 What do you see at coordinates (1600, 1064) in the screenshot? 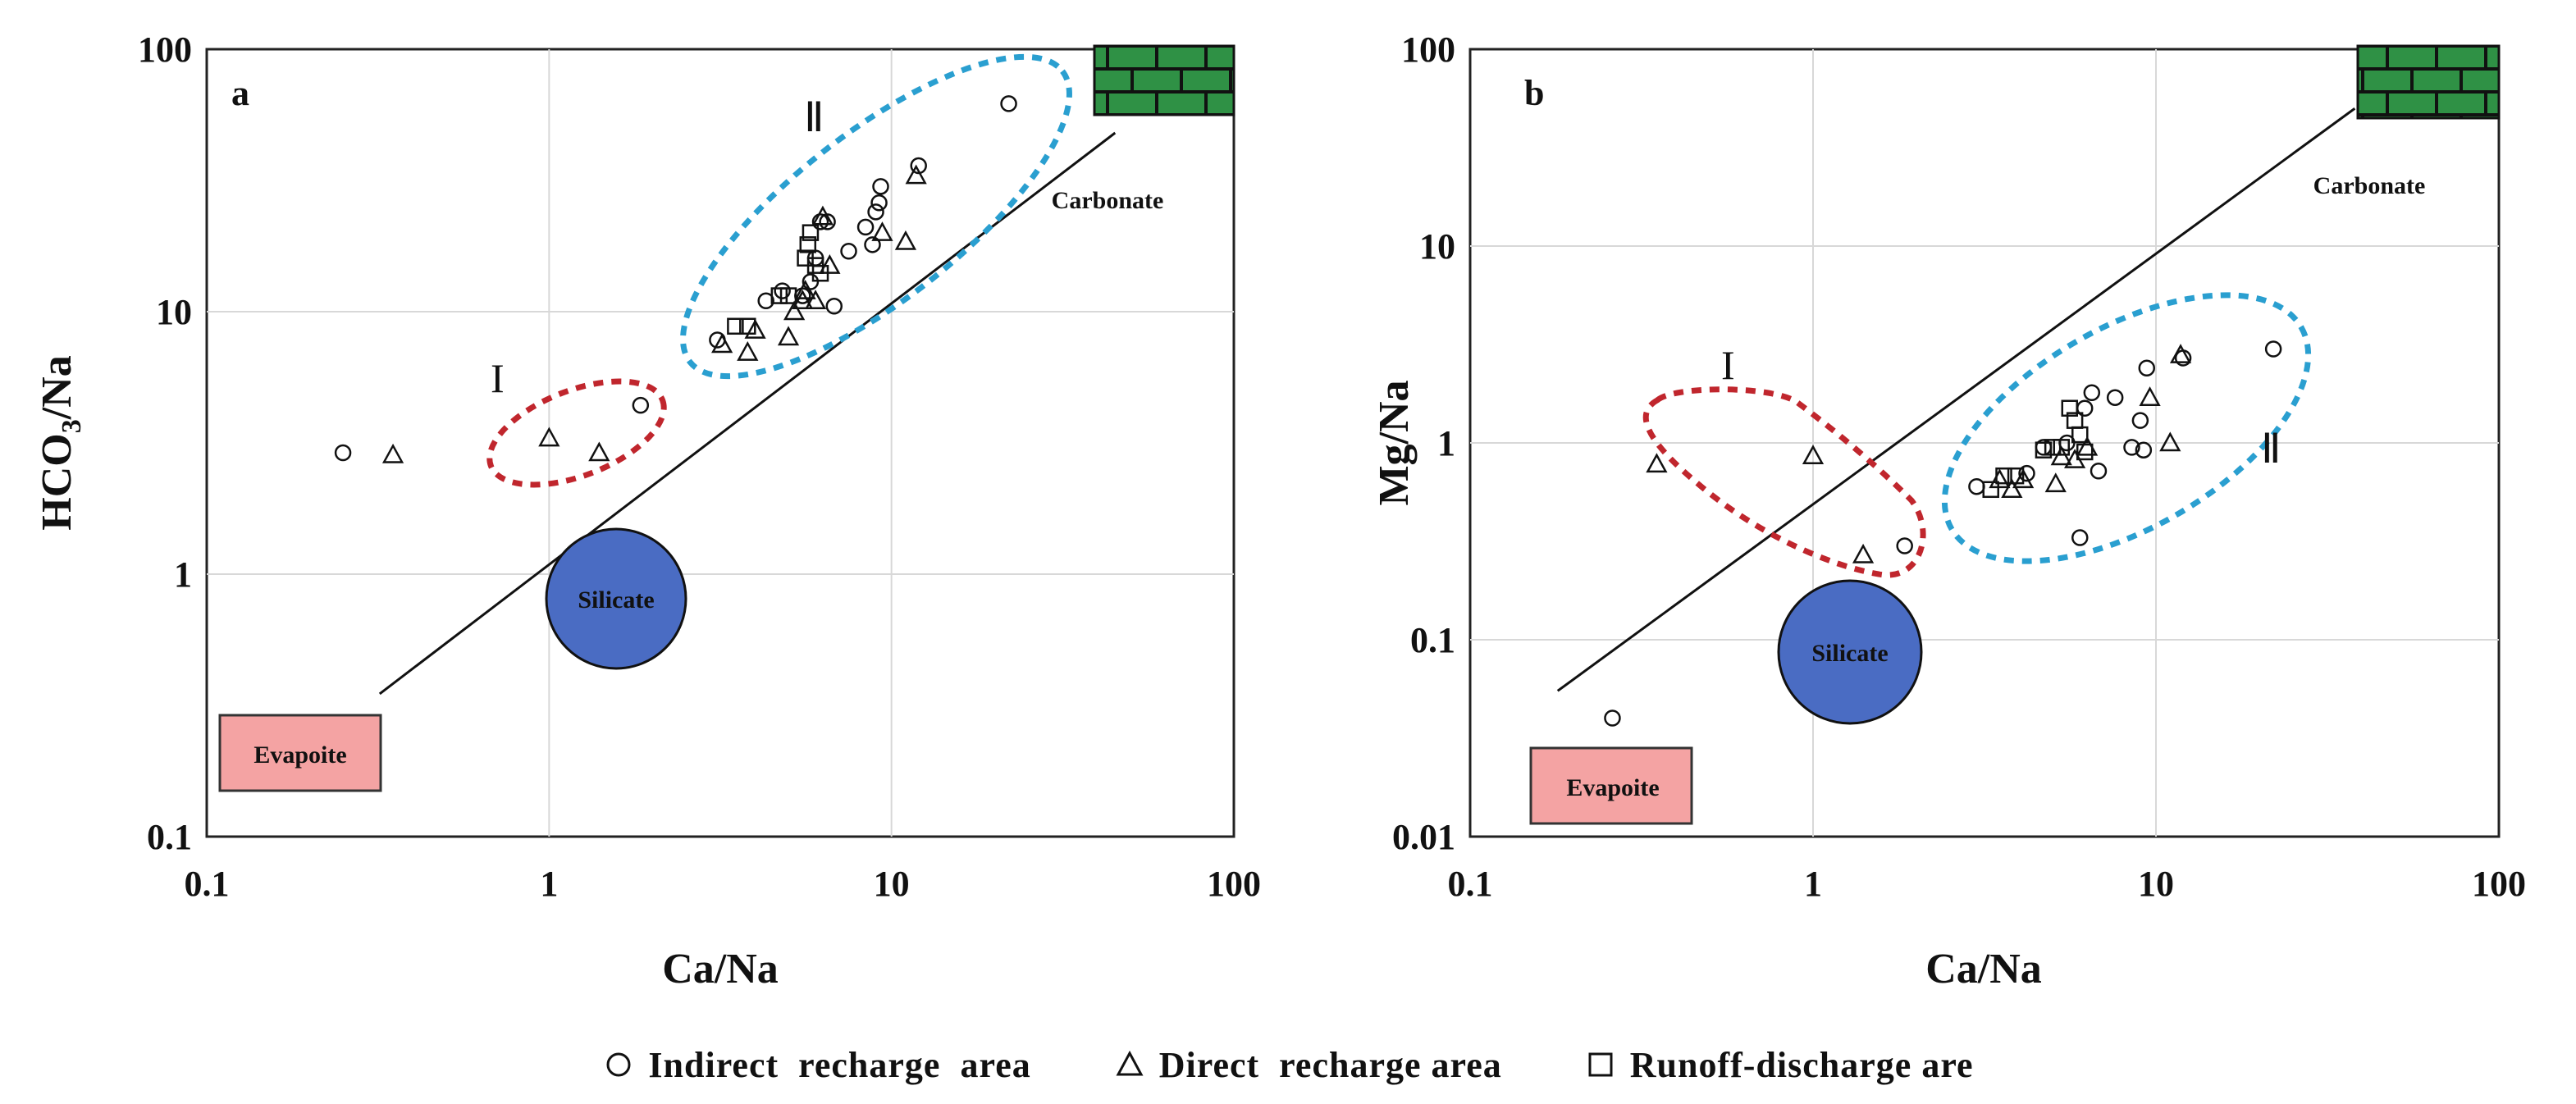
I see `square-marker-icon` at bounding box center [1600, 1064].